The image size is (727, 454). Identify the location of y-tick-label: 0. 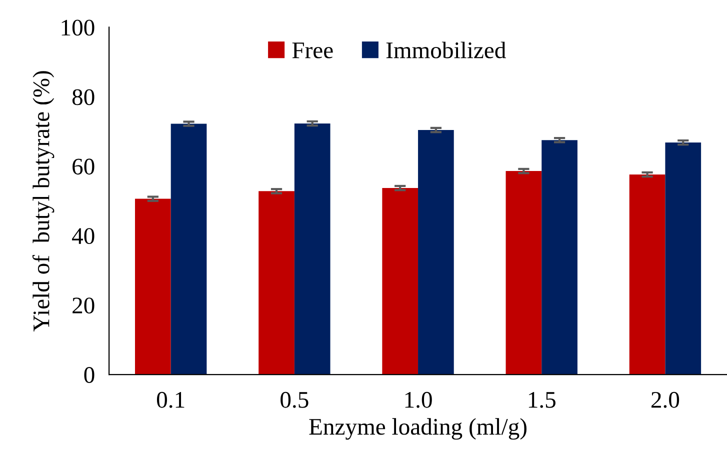
(89, 375).